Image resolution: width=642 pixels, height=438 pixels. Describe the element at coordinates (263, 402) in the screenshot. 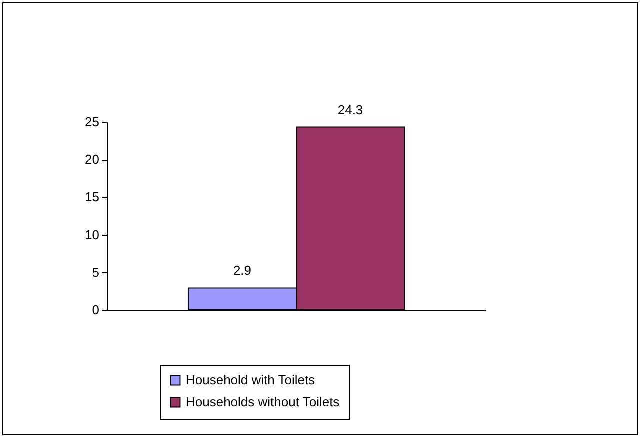

I see `legend-label: Households without Toilets` at that location.